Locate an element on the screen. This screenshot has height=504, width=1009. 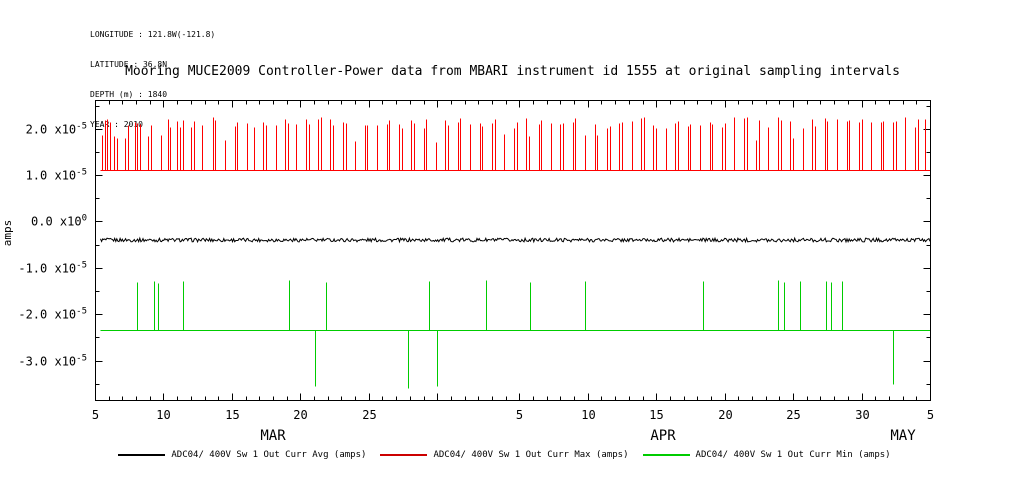
svg-text: MAR is located at coordinates (273, 436).